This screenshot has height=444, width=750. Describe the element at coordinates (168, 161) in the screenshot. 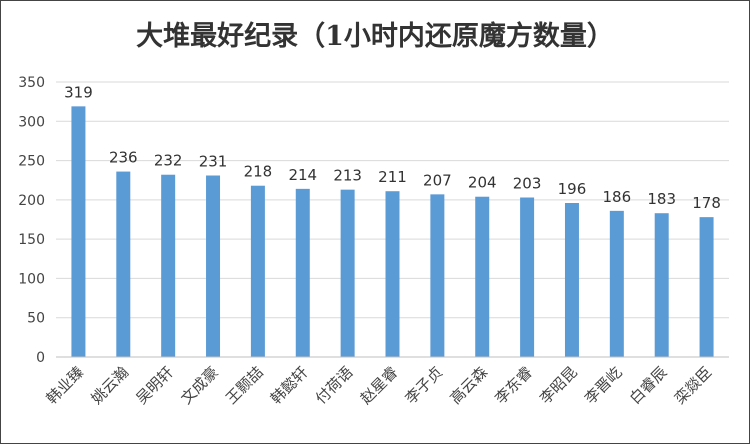

I see `data-label: 232` at that location.